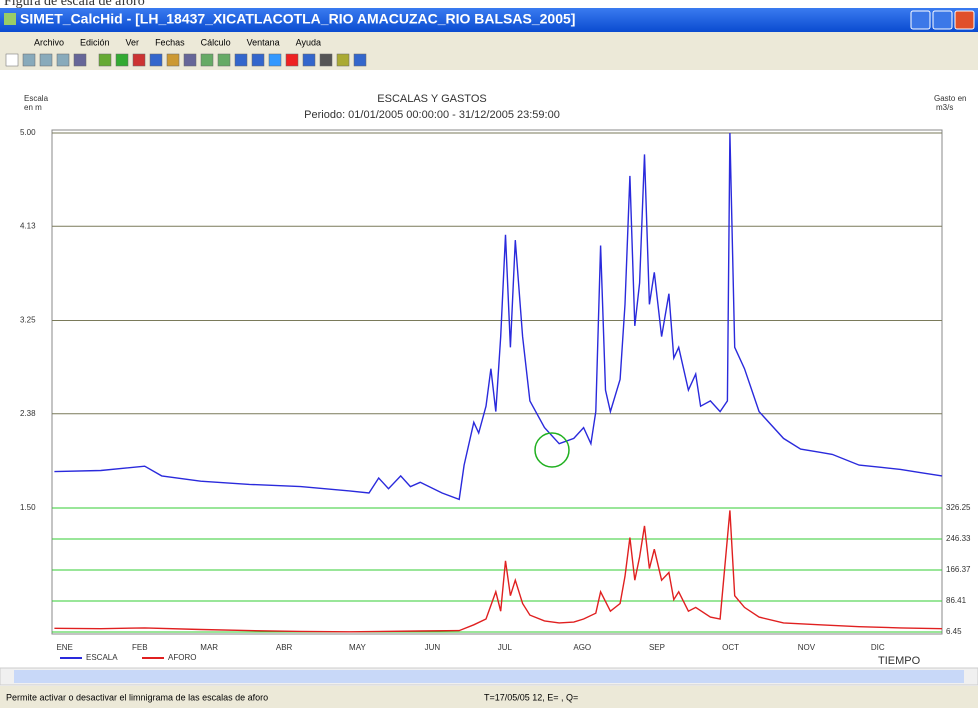  Describe the element at coordinates (657, 647) in the screenshot. I see `x-tick-label: SEP` at that location.